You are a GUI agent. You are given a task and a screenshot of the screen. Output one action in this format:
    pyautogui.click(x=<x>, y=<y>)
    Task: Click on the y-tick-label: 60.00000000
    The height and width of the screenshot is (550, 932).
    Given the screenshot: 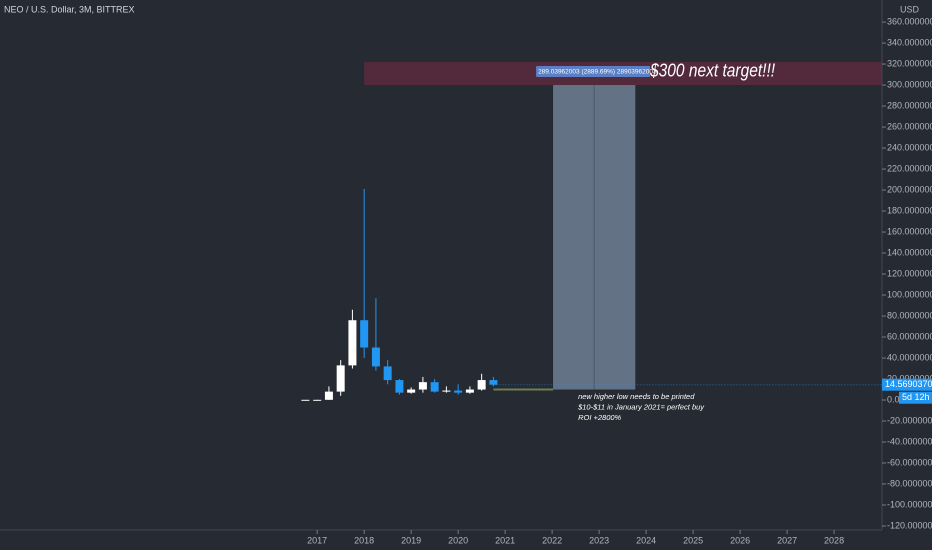 What is the action you would take?
    pyautogui.click(x=909, y=336)
    